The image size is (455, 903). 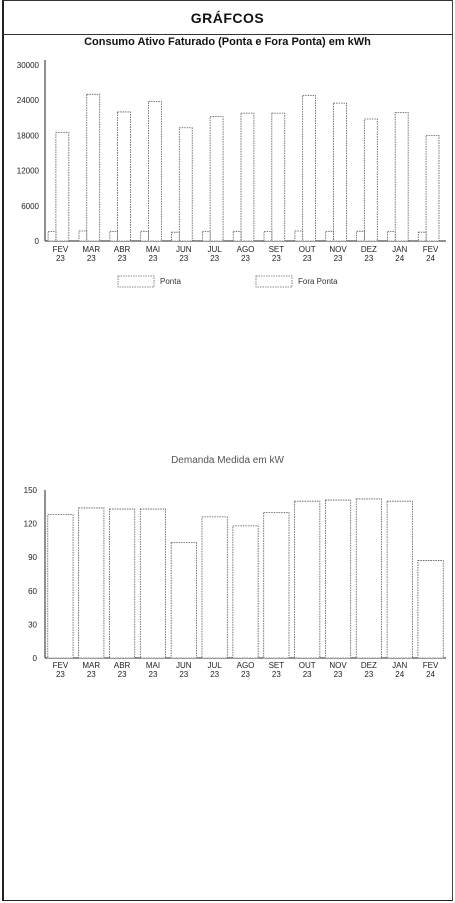 What do you see at coordinates (369, 249) in the screenshot?
I see `chart1-x-tick-month: DEZ` at bounding box center [369, 249].